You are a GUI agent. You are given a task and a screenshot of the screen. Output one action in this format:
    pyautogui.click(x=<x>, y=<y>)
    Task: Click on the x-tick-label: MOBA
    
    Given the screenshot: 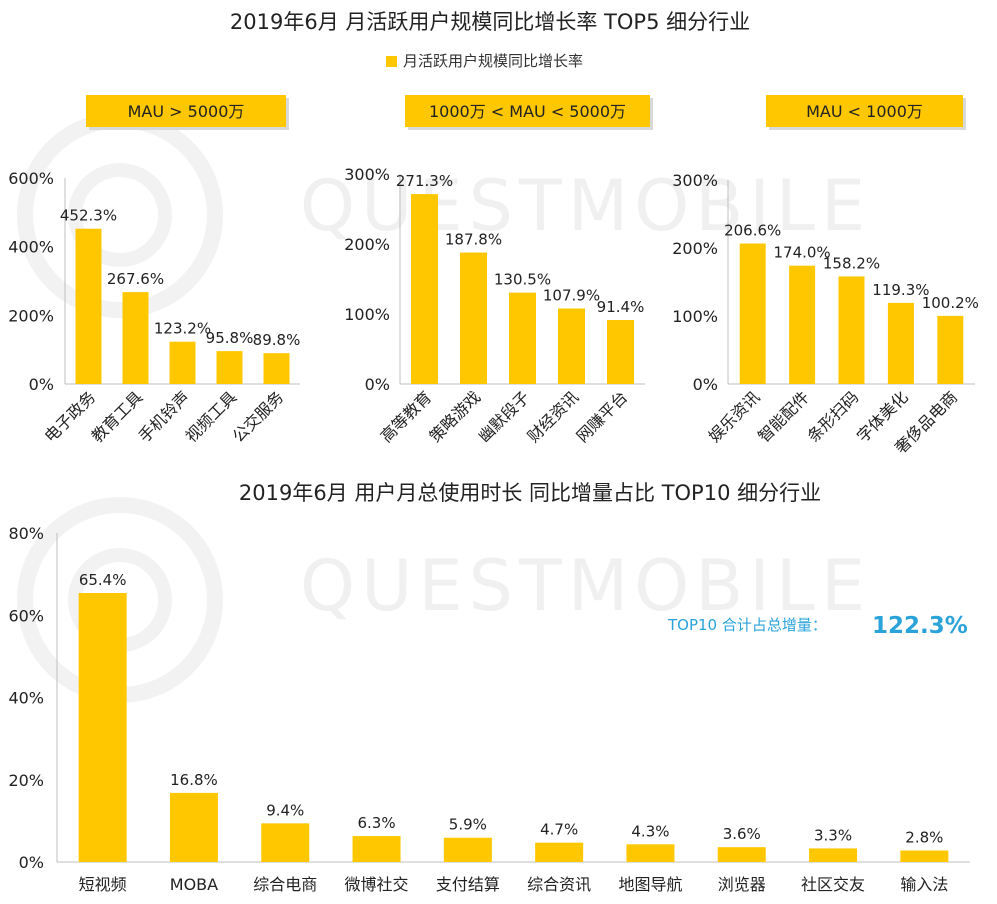 What is the action you would take?
    pyautogui.click(x=194, y=884)
    